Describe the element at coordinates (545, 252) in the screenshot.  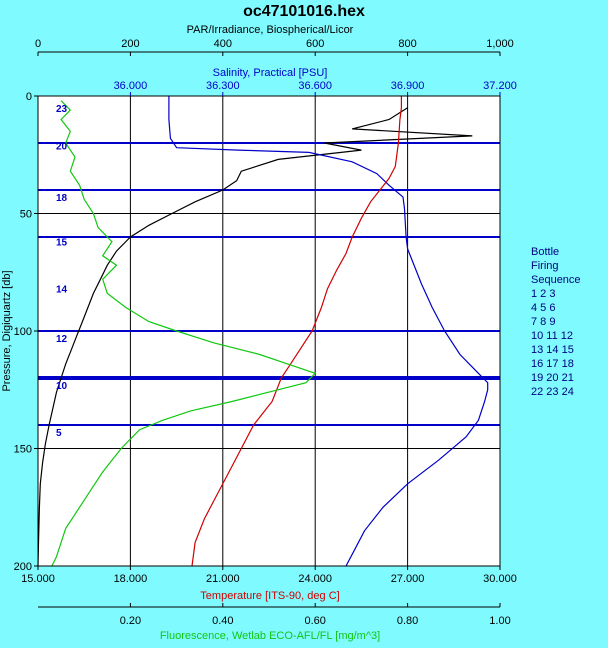
I see `legend-title-line: Bottle` at that location.